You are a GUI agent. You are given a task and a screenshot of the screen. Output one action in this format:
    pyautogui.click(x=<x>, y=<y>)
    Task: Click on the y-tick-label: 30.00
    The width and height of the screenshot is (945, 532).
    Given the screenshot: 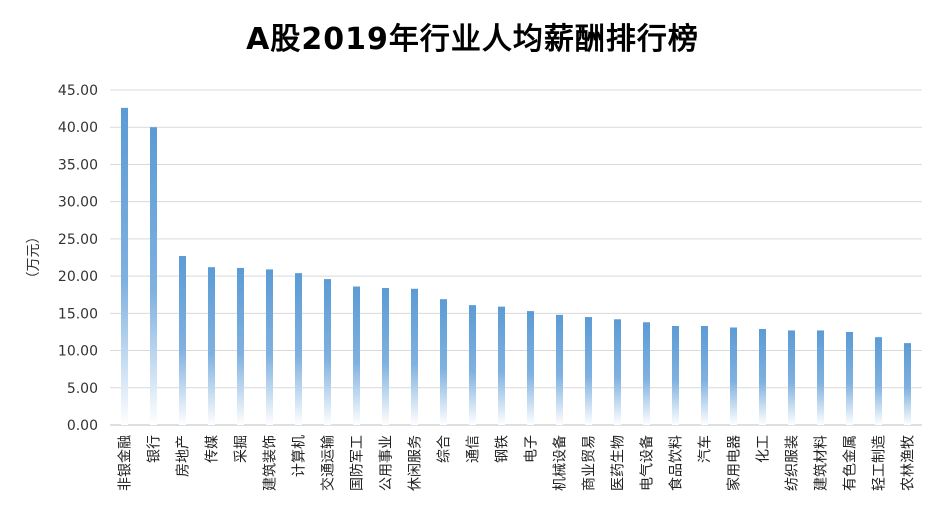 What is the action you would take?
    pyautogui.click(x=78, y=203)
    